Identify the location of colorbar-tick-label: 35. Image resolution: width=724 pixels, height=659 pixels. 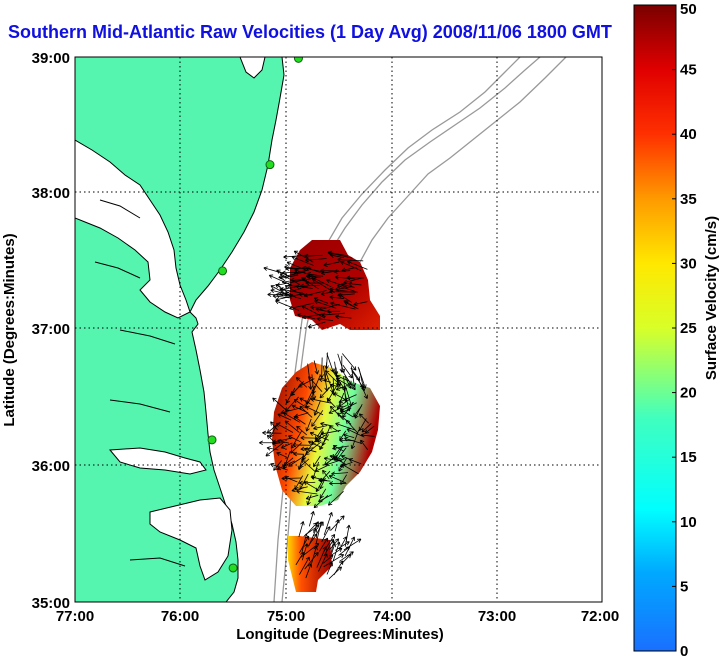
(688, 199).